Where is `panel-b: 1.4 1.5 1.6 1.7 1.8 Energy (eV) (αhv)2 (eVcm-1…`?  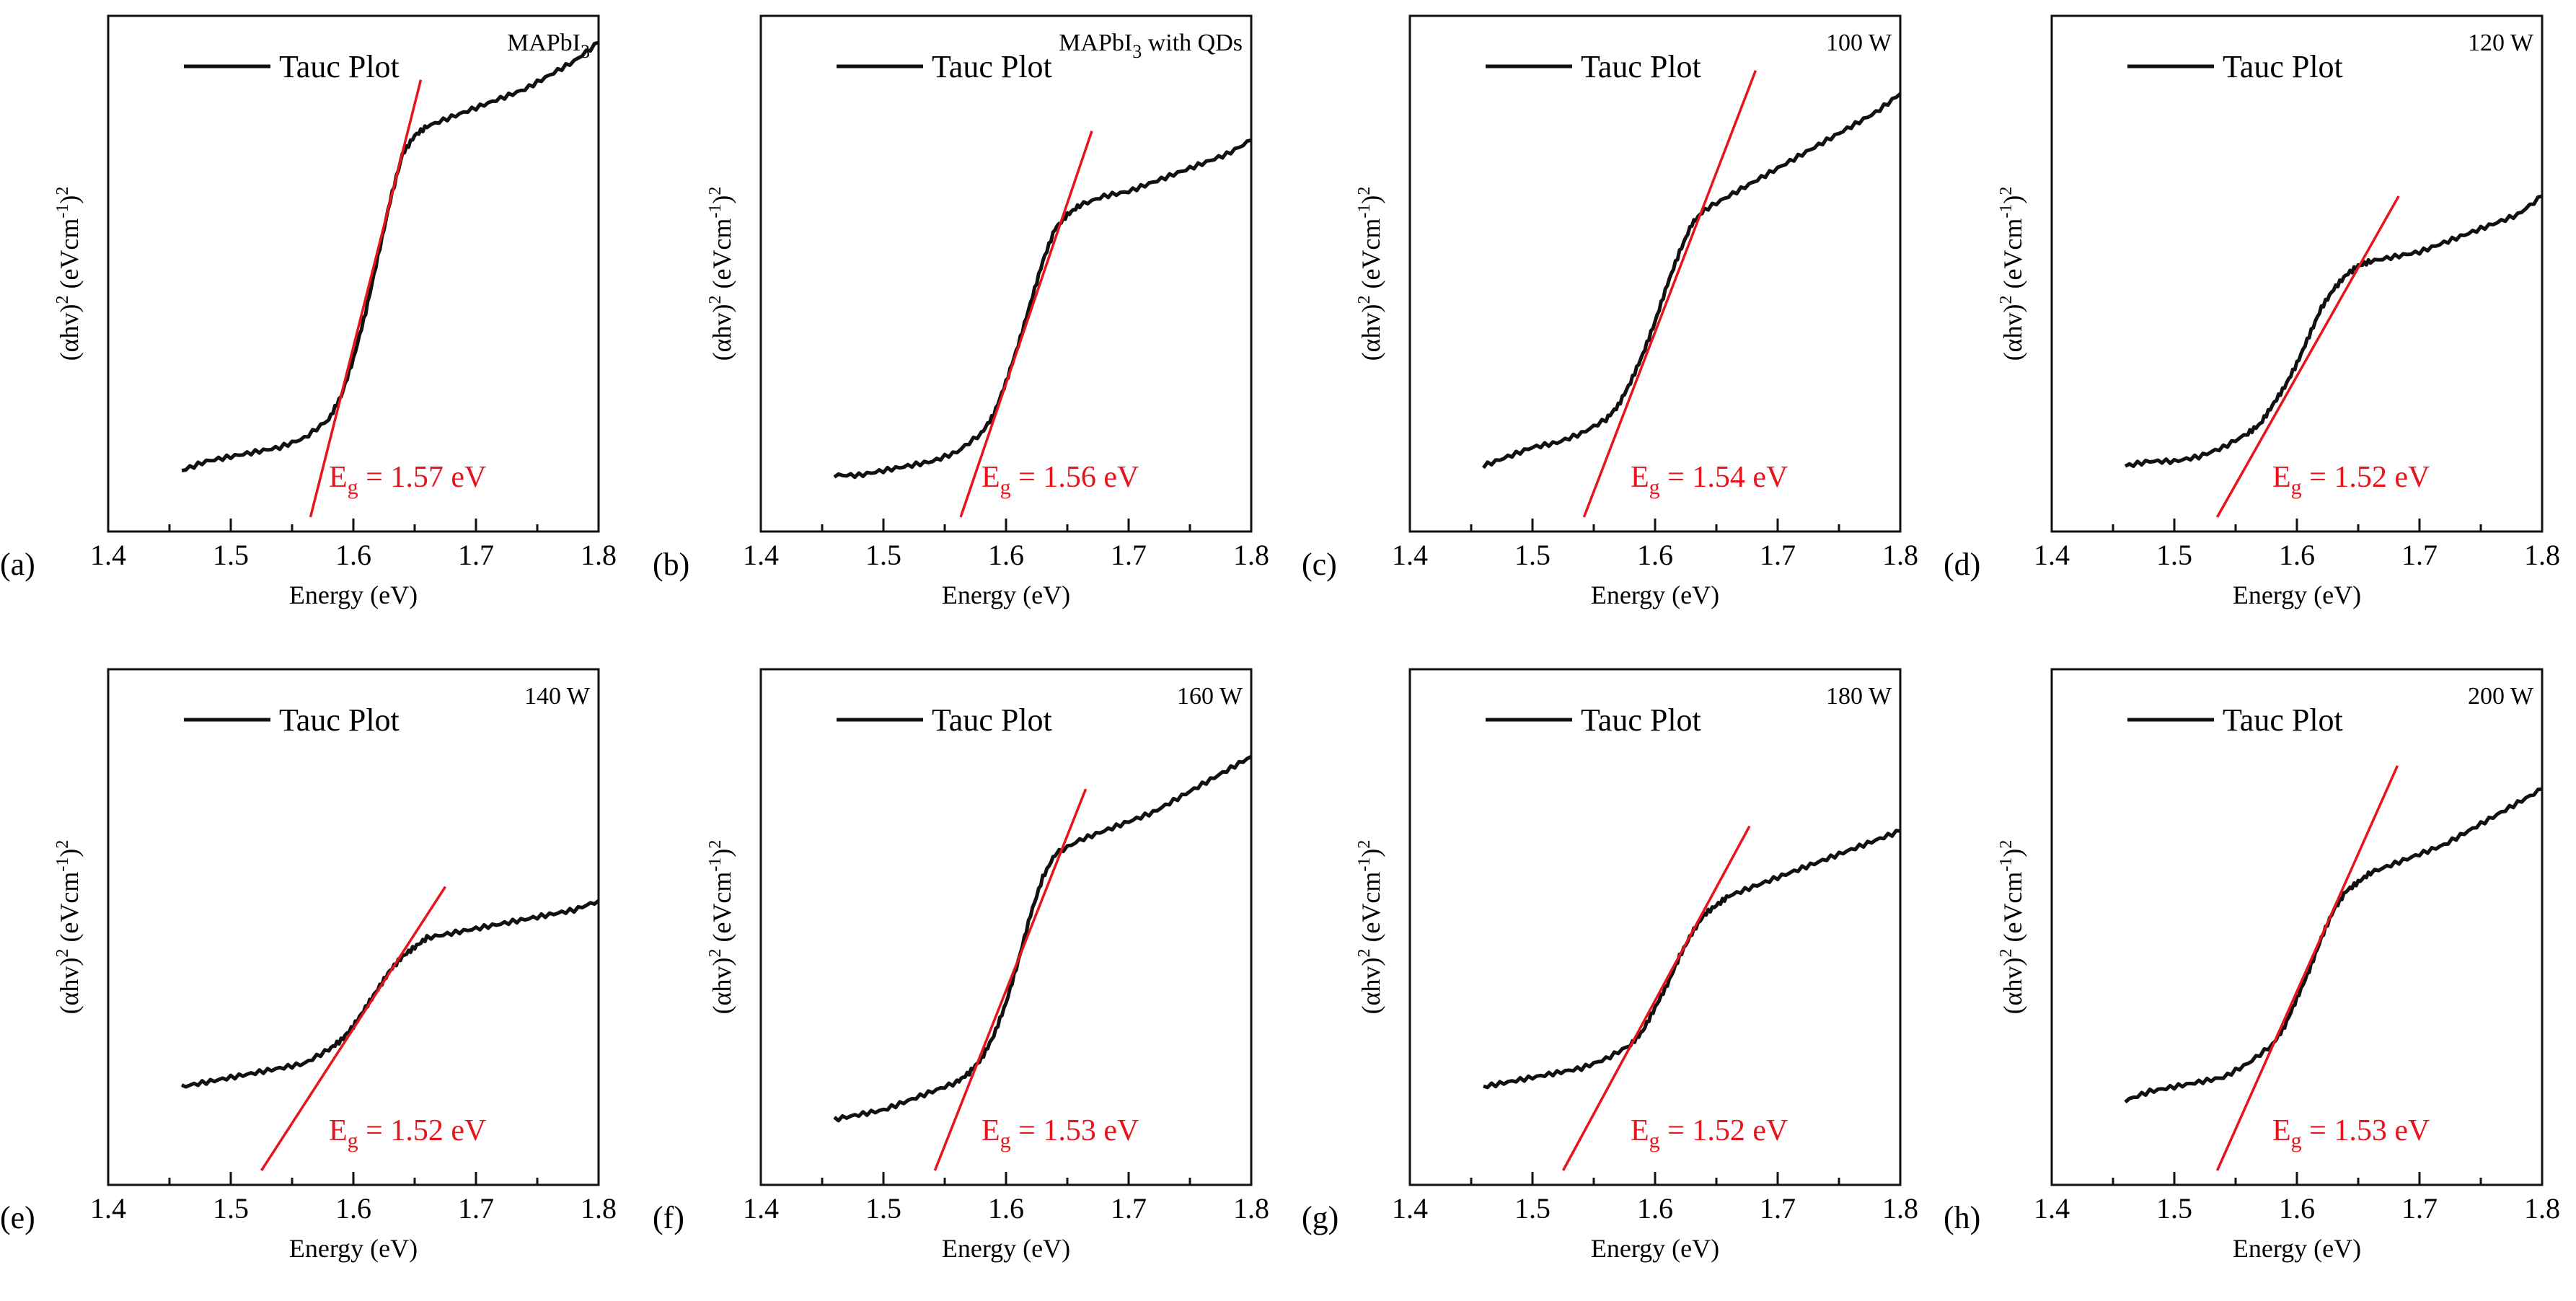
panel-b: 1.4 1.5 1.6 1.7 1.8 Energy (eV) (αhv)2 (eVcm-1… is located at coordinates (961, 311).